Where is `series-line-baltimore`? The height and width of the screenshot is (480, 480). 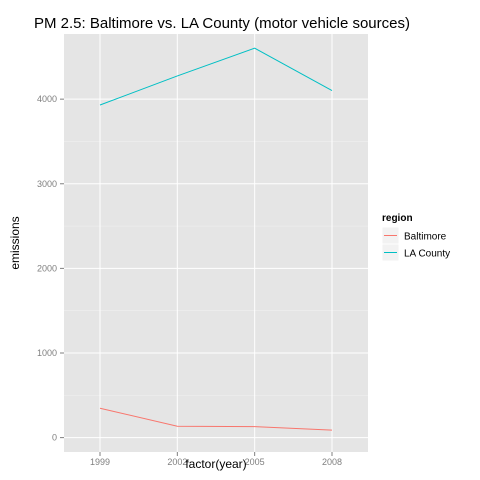
series-line-baltimore is located at coordinates (216, 419).